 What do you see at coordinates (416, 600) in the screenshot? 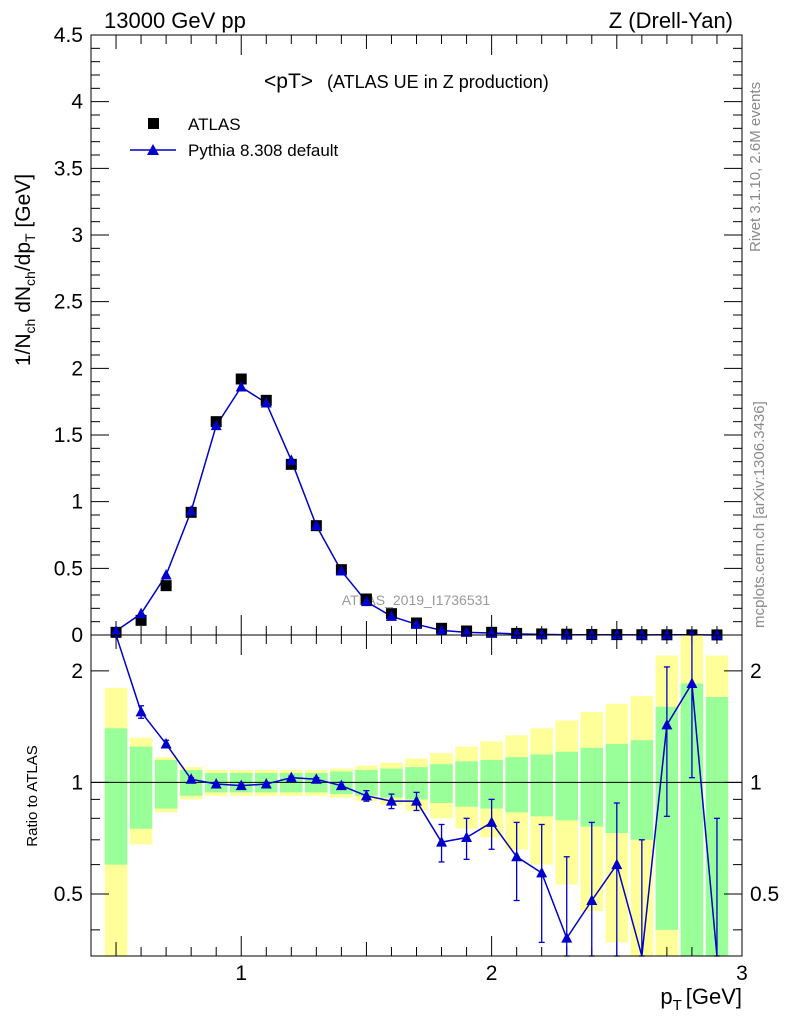
I see `watermark: ATLAS_2019_I1736531` at bounding box center [416, 600].